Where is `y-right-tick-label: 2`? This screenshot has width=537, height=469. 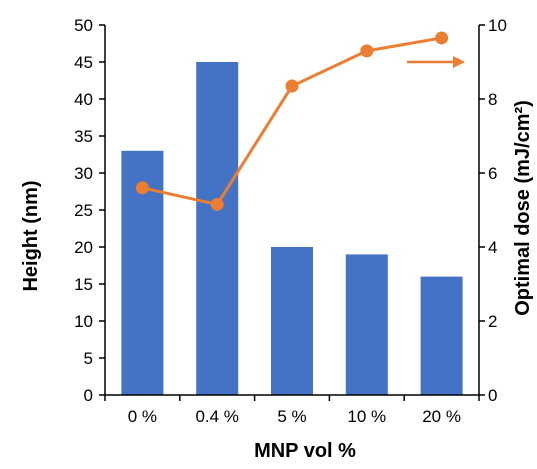 y-right-tick-label: 2 is located at coordinates (492, 321).